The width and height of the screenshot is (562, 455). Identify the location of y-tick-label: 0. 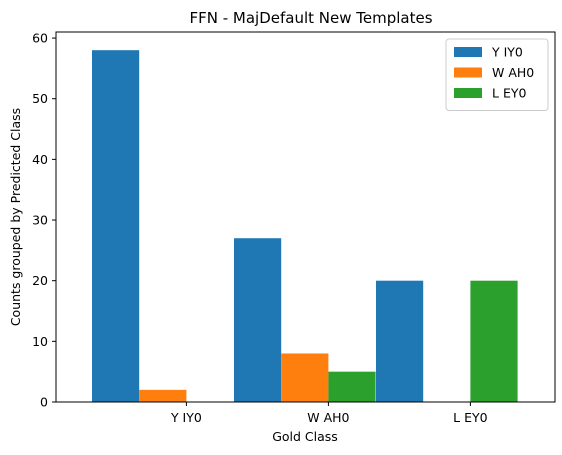
(44, 402).